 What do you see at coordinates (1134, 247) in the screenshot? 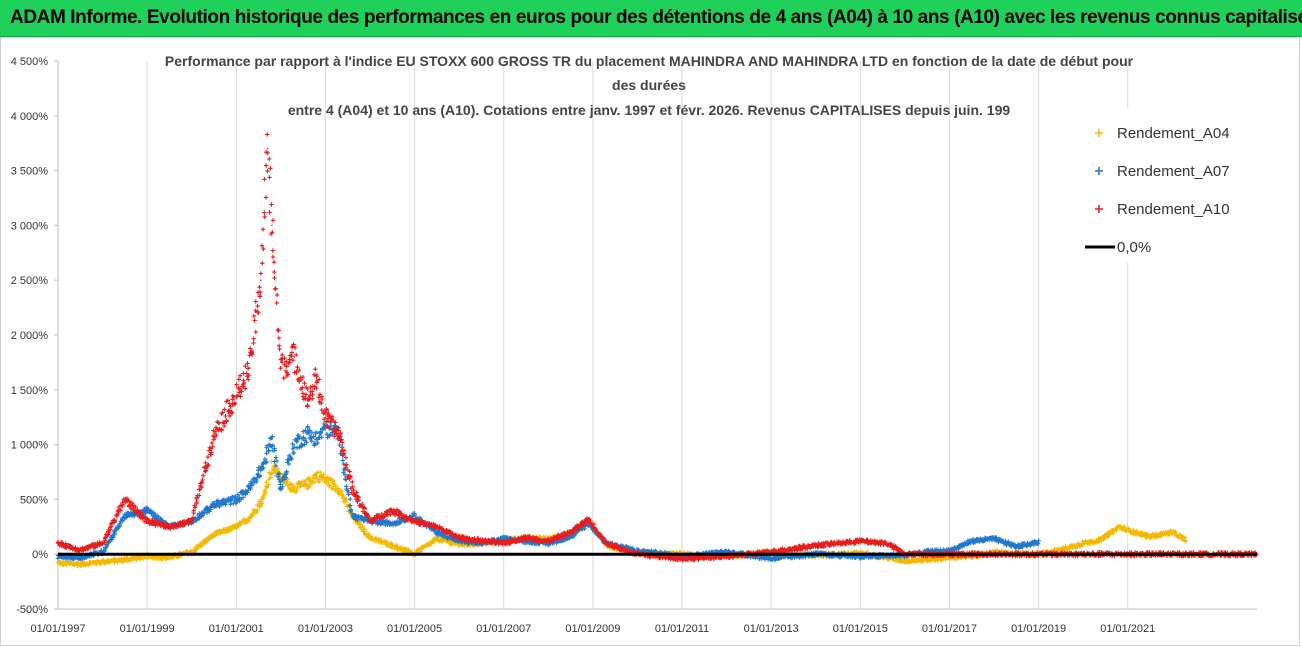
I see `legend-label: 0,0%` at bounding box center [1134, 247].